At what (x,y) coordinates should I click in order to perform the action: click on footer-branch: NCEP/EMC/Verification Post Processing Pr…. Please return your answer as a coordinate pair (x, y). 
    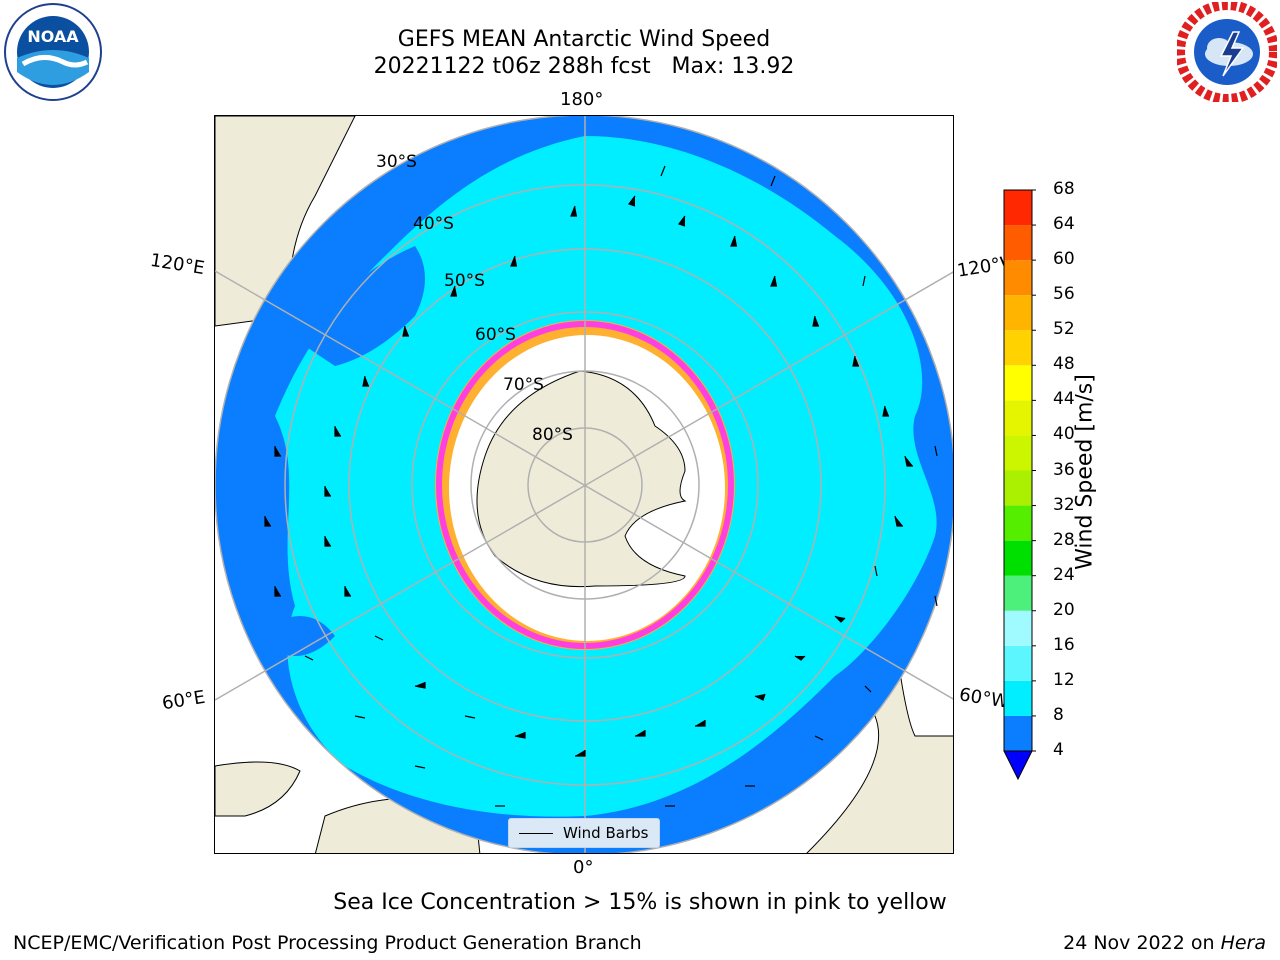
    Looking at the image, I should click on (327, 943).